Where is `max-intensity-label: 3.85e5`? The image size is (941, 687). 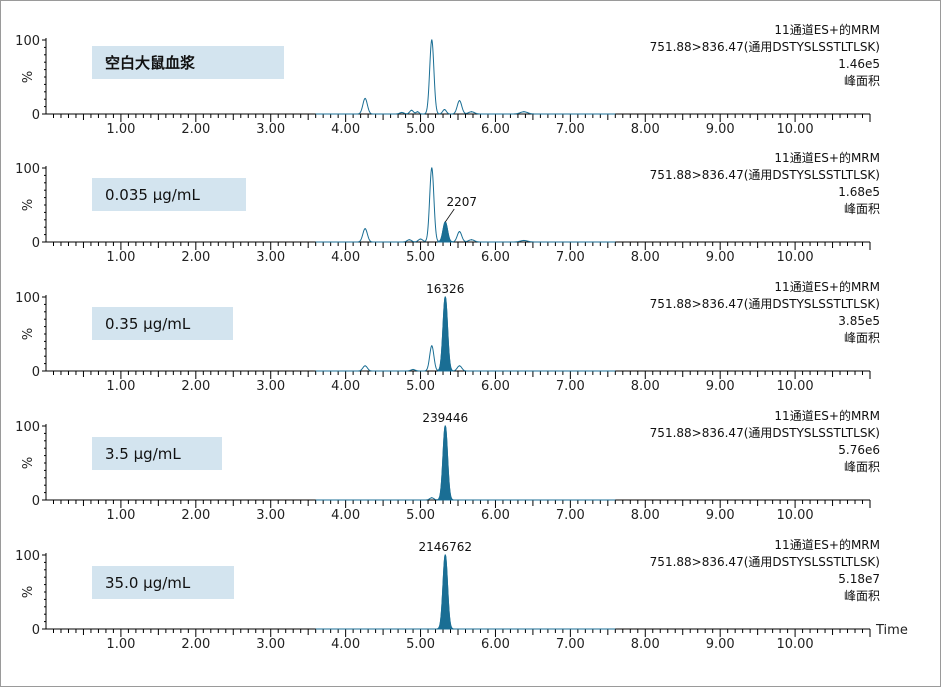 max-intensity-label: 3.85e5 is located at coordinates (859, 321).